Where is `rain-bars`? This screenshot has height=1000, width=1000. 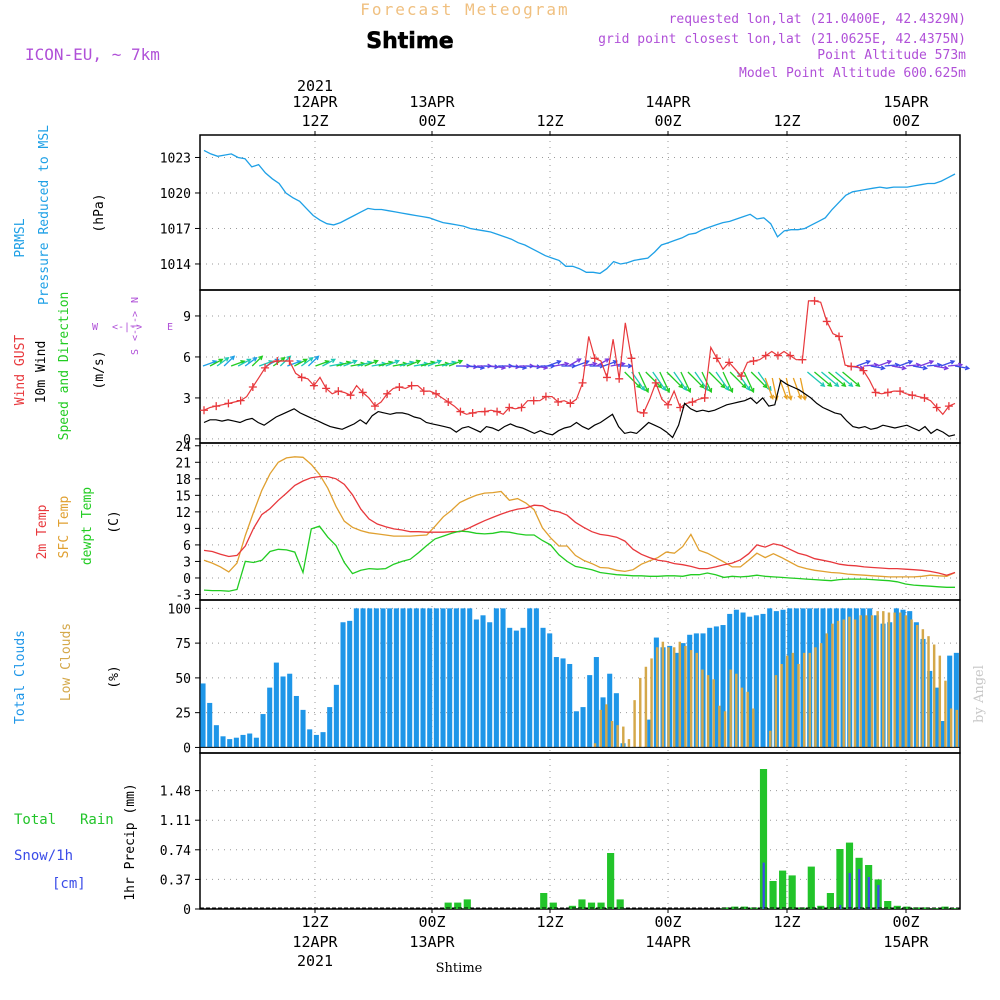
rain-bars is located at coordinates (701, 839).